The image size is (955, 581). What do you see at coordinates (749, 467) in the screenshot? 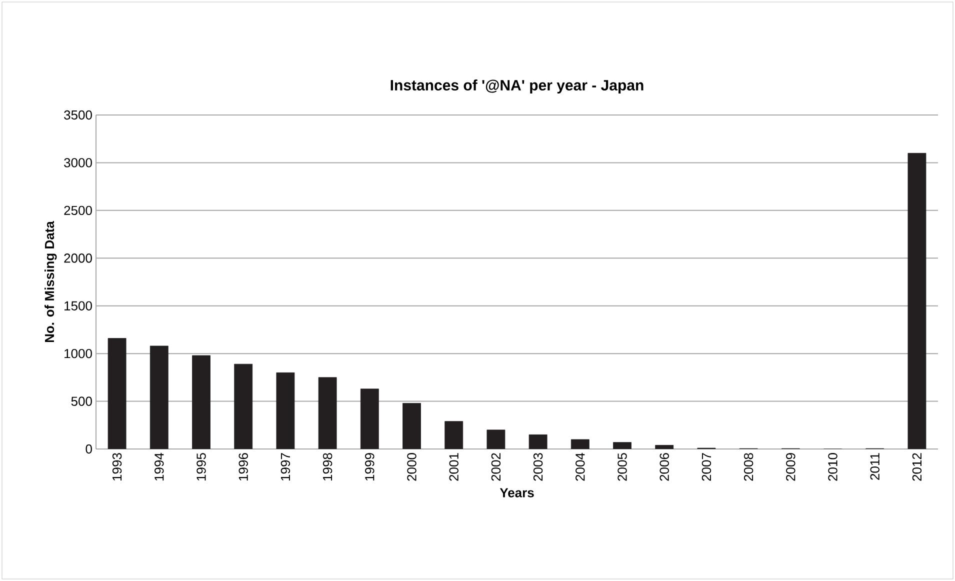
I see `x-tick-label: 2008` at bounding box center [749, 467].